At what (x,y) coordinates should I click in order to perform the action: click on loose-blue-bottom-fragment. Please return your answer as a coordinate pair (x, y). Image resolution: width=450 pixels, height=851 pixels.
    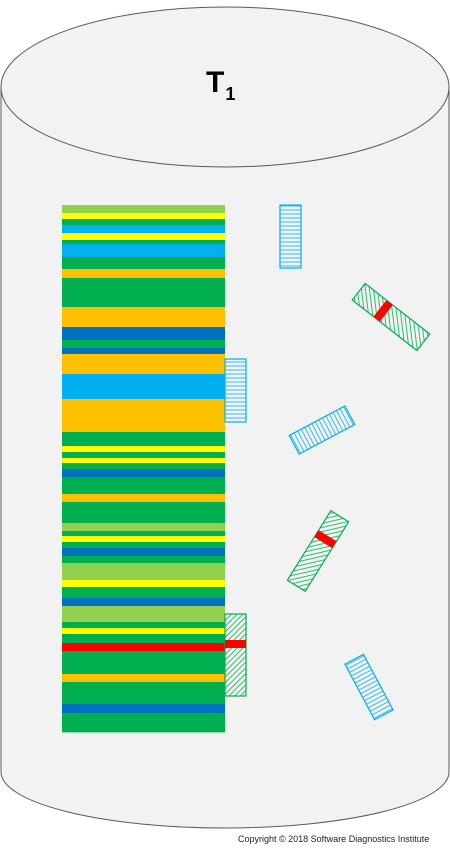
    Looking at the image, I should click on (369, 687).